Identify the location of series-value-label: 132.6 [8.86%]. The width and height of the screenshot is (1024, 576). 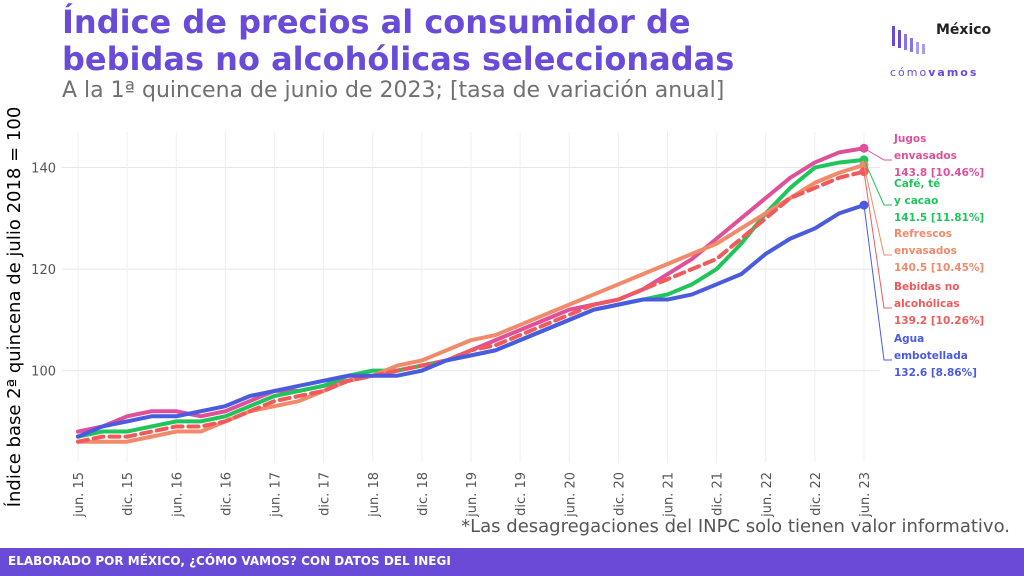
(935, 373).